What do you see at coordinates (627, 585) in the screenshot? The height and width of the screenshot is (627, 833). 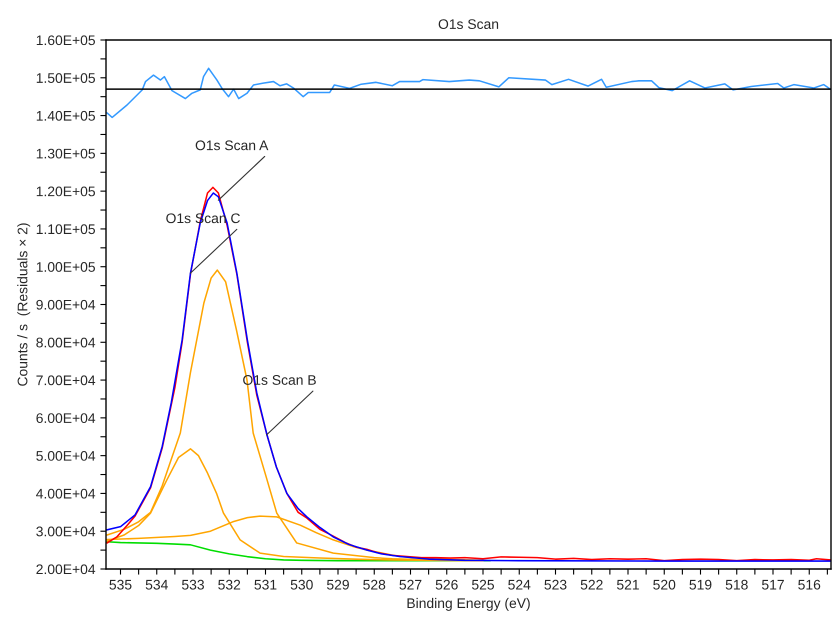 I see `x-tick-label: 521` at bounding box center [627, 585].